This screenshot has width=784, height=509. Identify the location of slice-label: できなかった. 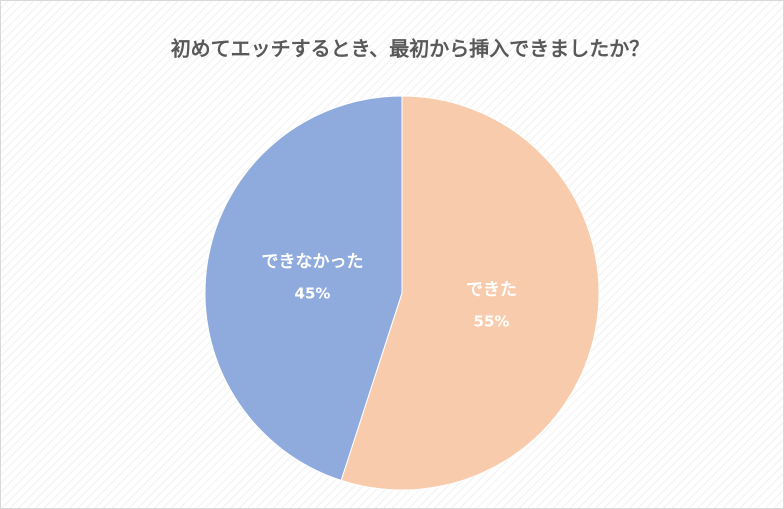
(312, 262).